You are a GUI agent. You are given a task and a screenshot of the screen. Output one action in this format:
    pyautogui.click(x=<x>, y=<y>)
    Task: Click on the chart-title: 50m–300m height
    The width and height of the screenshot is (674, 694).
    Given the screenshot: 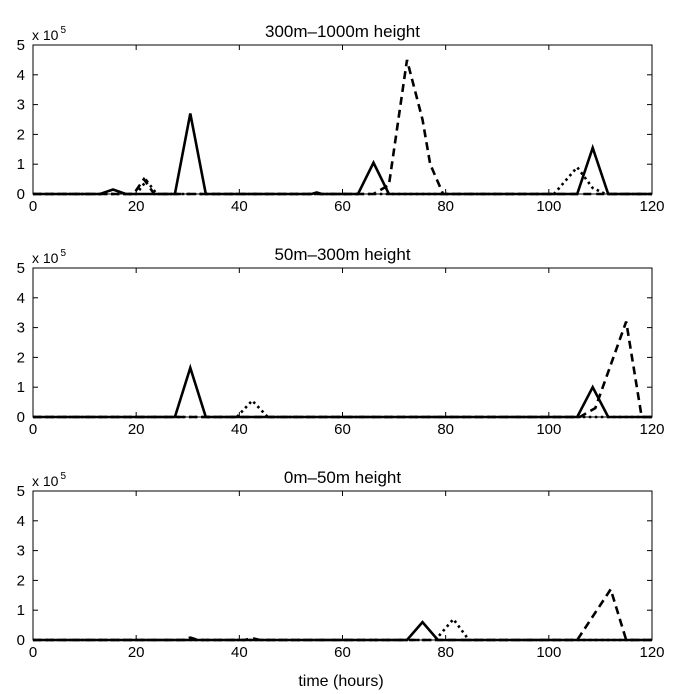 What is the action you would take?
    pyautogui.click(x=342, y=254)
    